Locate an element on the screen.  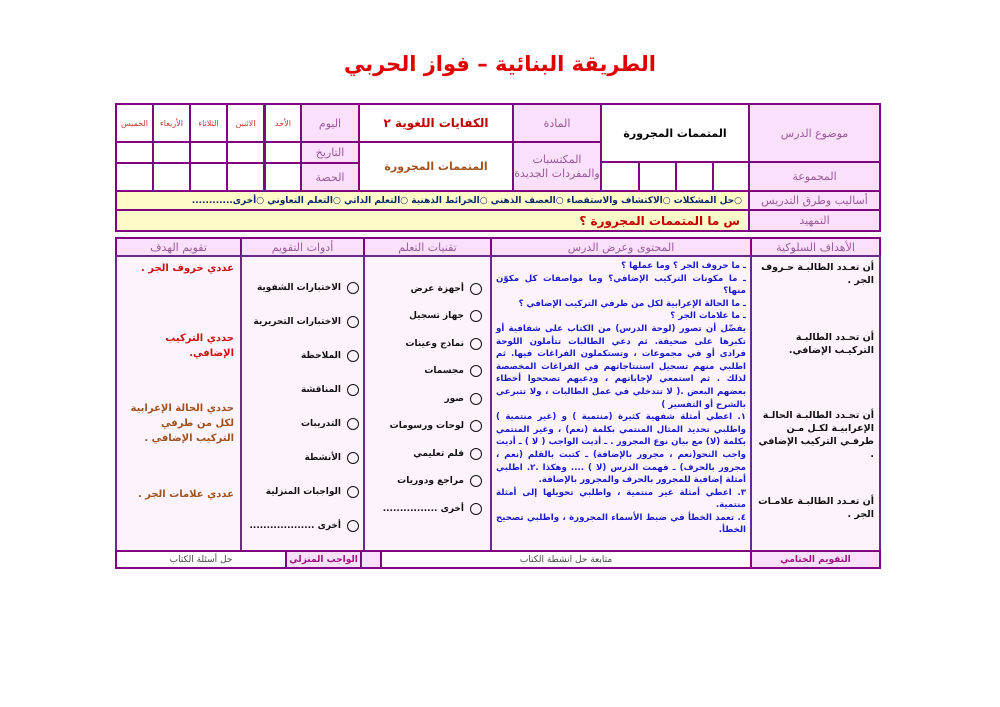
tools-option: الواجبات المنزلية is located at coordinates (300, 492).